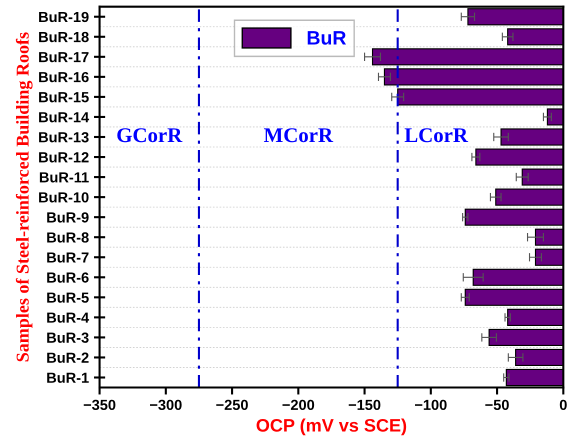 This screenshot has width=569, height=448. I want to click on y-tick-label: BuR-10, so click(64, 197).